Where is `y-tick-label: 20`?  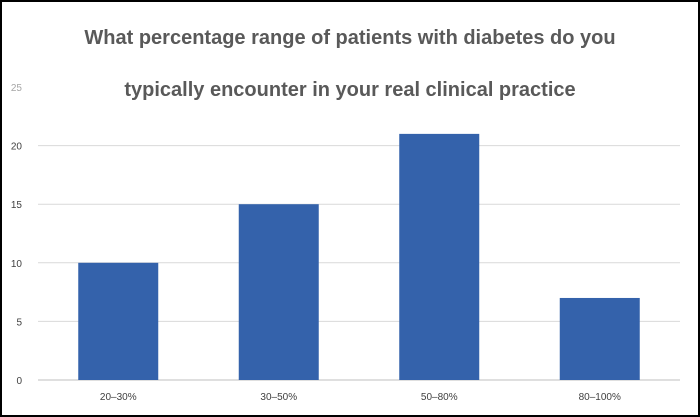 y-tick-label: 20 is located at coordinates (17, 147).